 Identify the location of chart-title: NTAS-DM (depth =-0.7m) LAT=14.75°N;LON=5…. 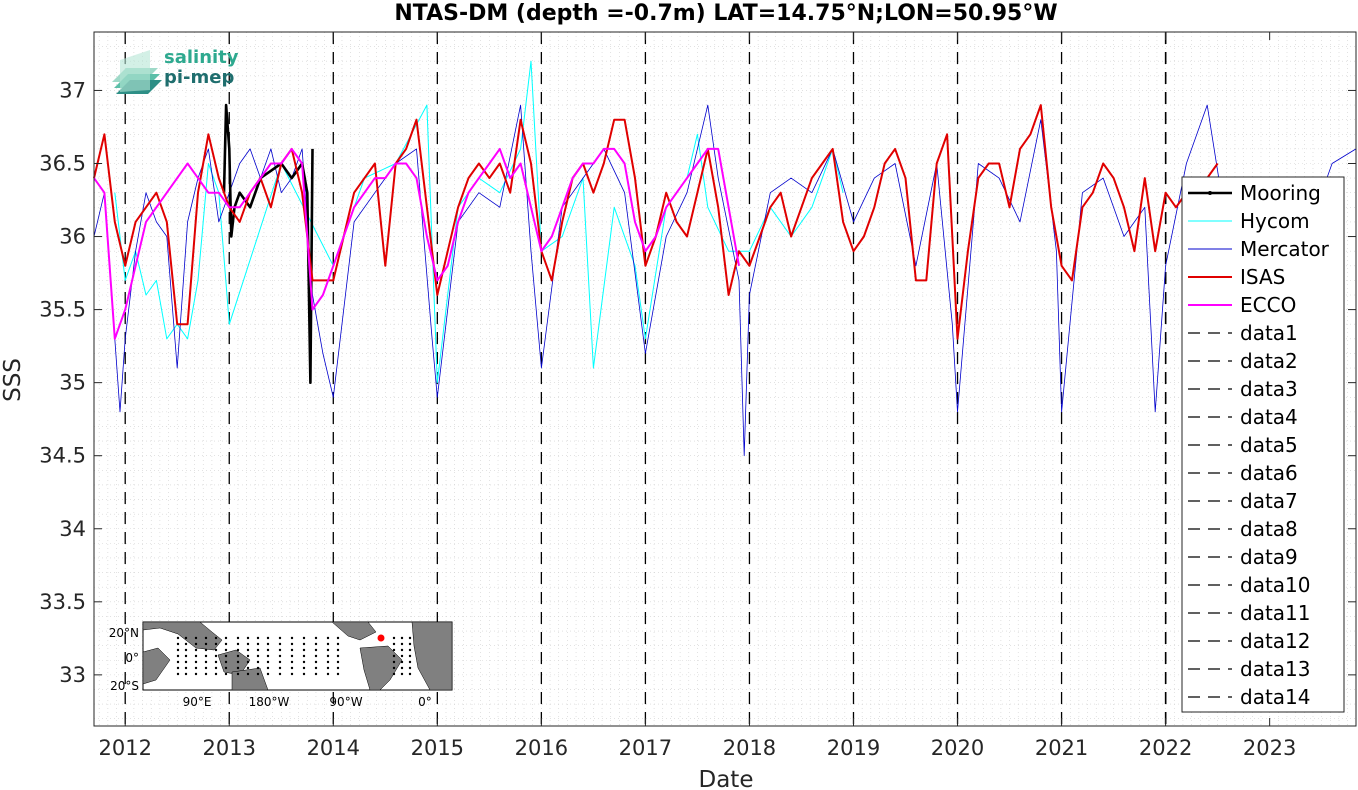
(725, 13).